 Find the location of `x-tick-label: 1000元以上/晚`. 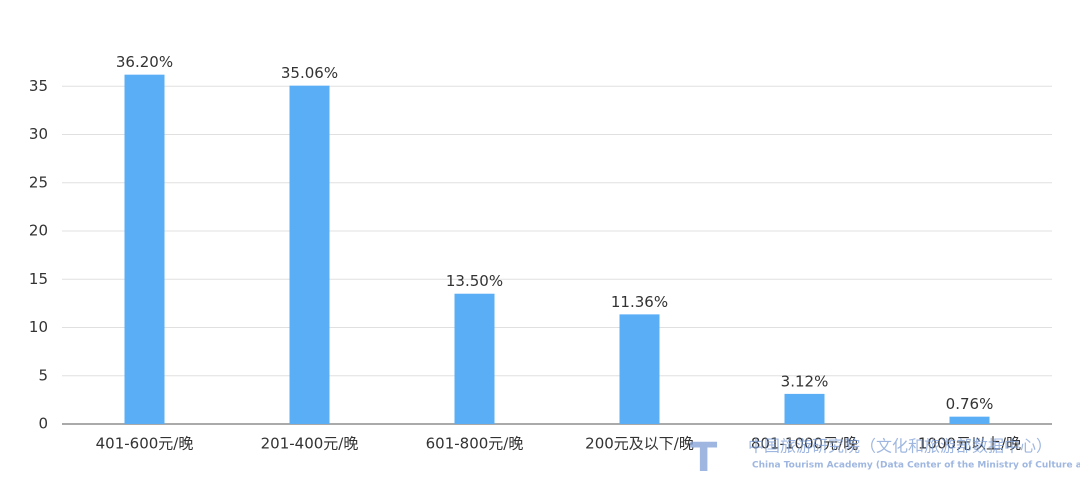

x-tick-label: 1000元以上/晚 is located at coordinates (969, 444).